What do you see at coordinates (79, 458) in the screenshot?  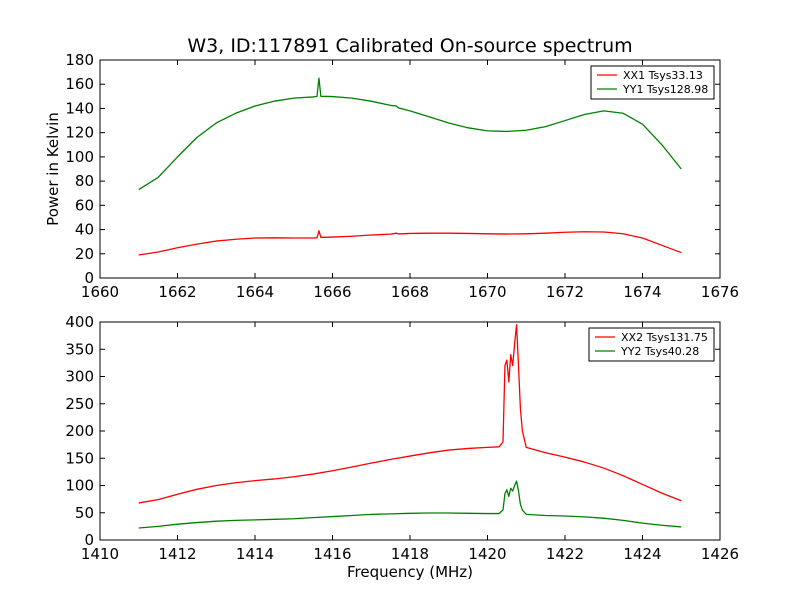 I see `y-tick-label: 150` at bounding box center [79, 458].